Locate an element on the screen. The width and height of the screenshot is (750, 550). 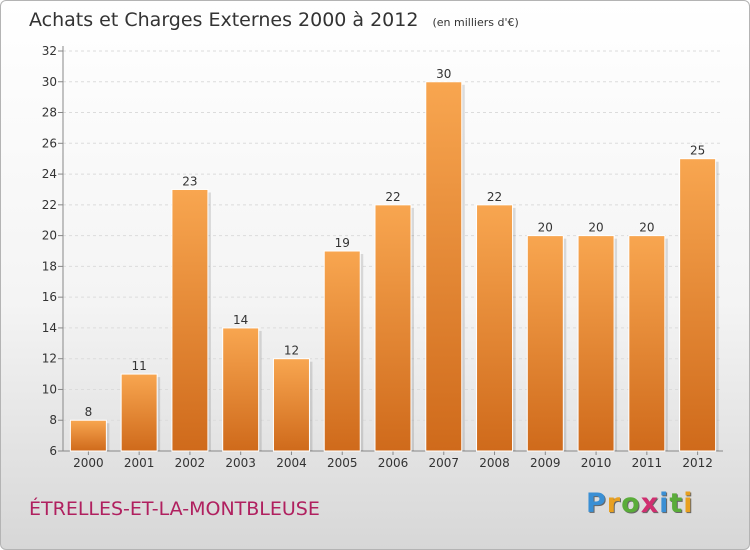
x-tick-label: 2007 is located at coordinates (443, 463).